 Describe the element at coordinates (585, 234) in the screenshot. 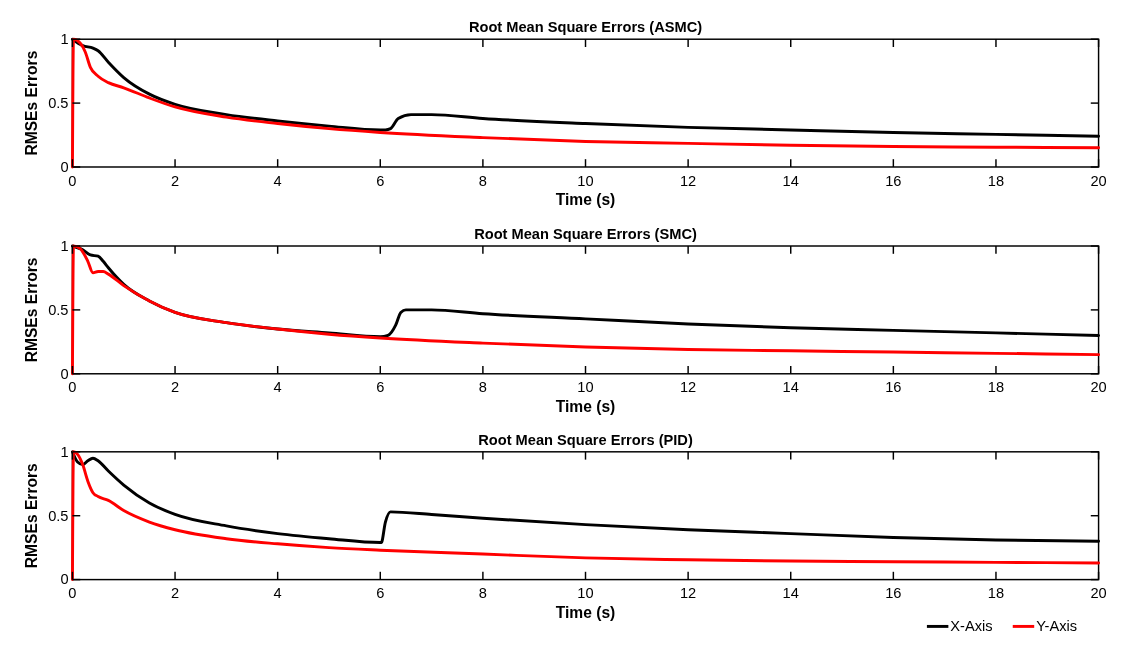

I see `chart-title: Root Mean Square Errors (SMC)` at that location.